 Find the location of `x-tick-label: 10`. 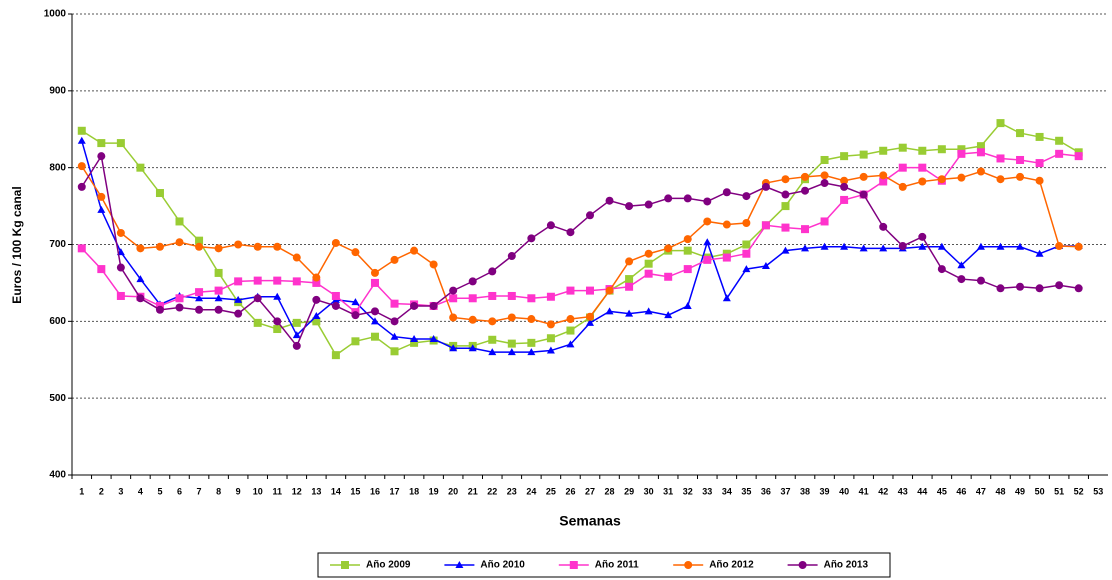

x-tick-label: 10 is located at coordinates (258, 491).